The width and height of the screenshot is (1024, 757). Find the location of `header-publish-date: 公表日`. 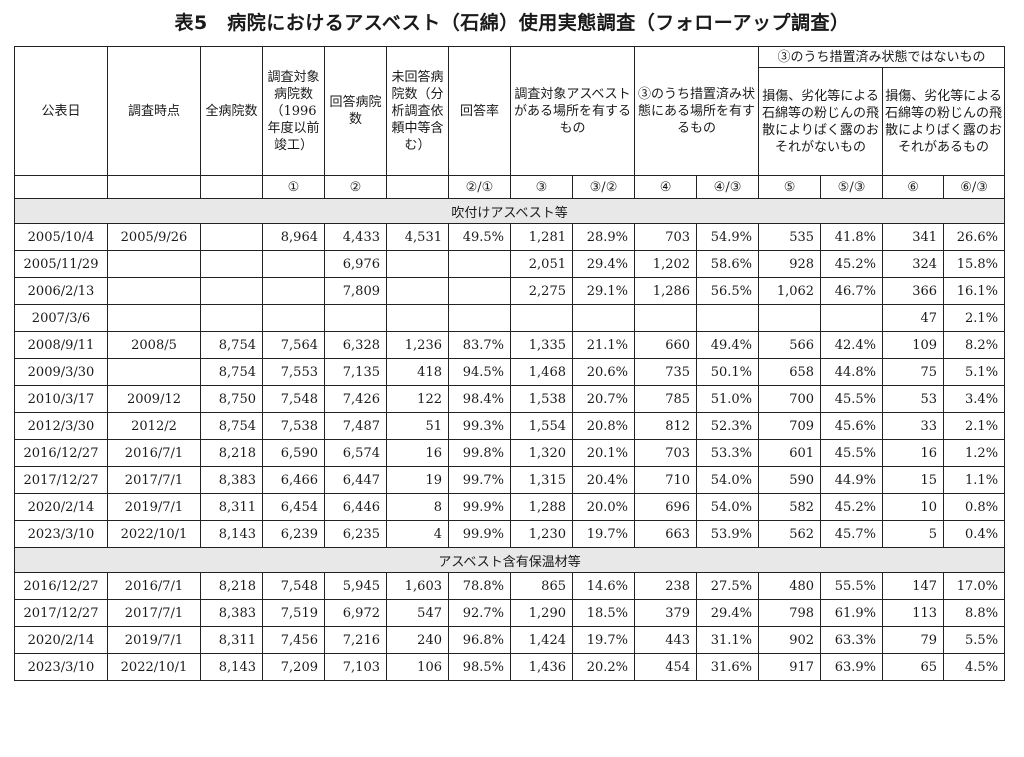

header-publish-date: 公表日 is located at coordinates (61, 111).